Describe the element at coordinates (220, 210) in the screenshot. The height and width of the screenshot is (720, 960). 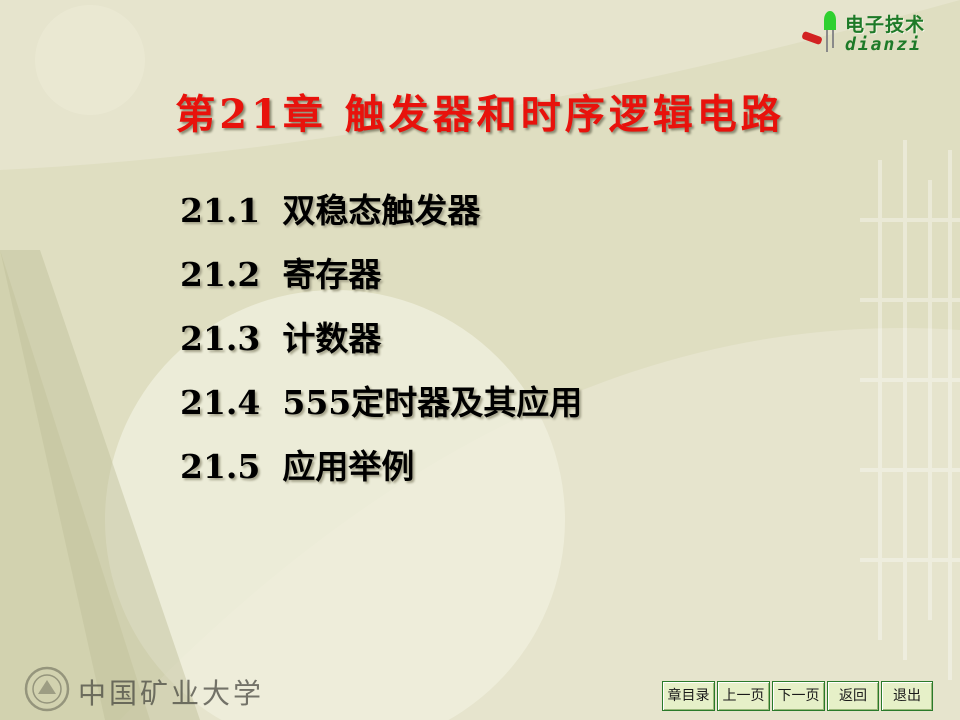
I see `toc-number: 21.1` at that location.